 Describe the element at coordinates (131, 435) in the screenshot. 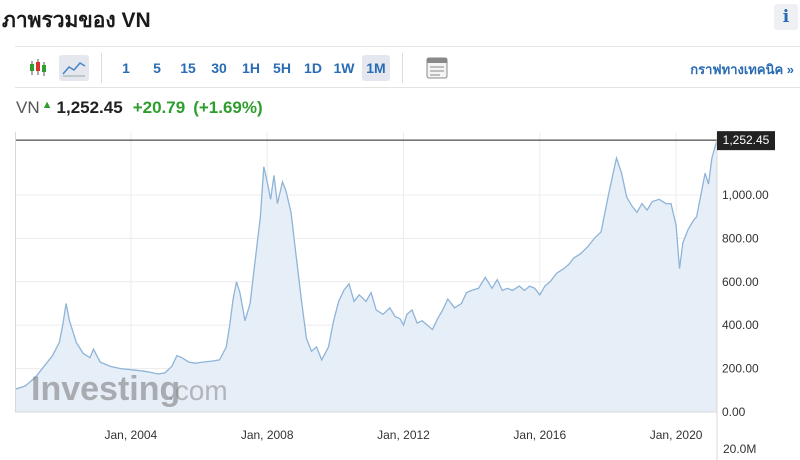

I see `x-tick-label: Jan, 2004` at that location.